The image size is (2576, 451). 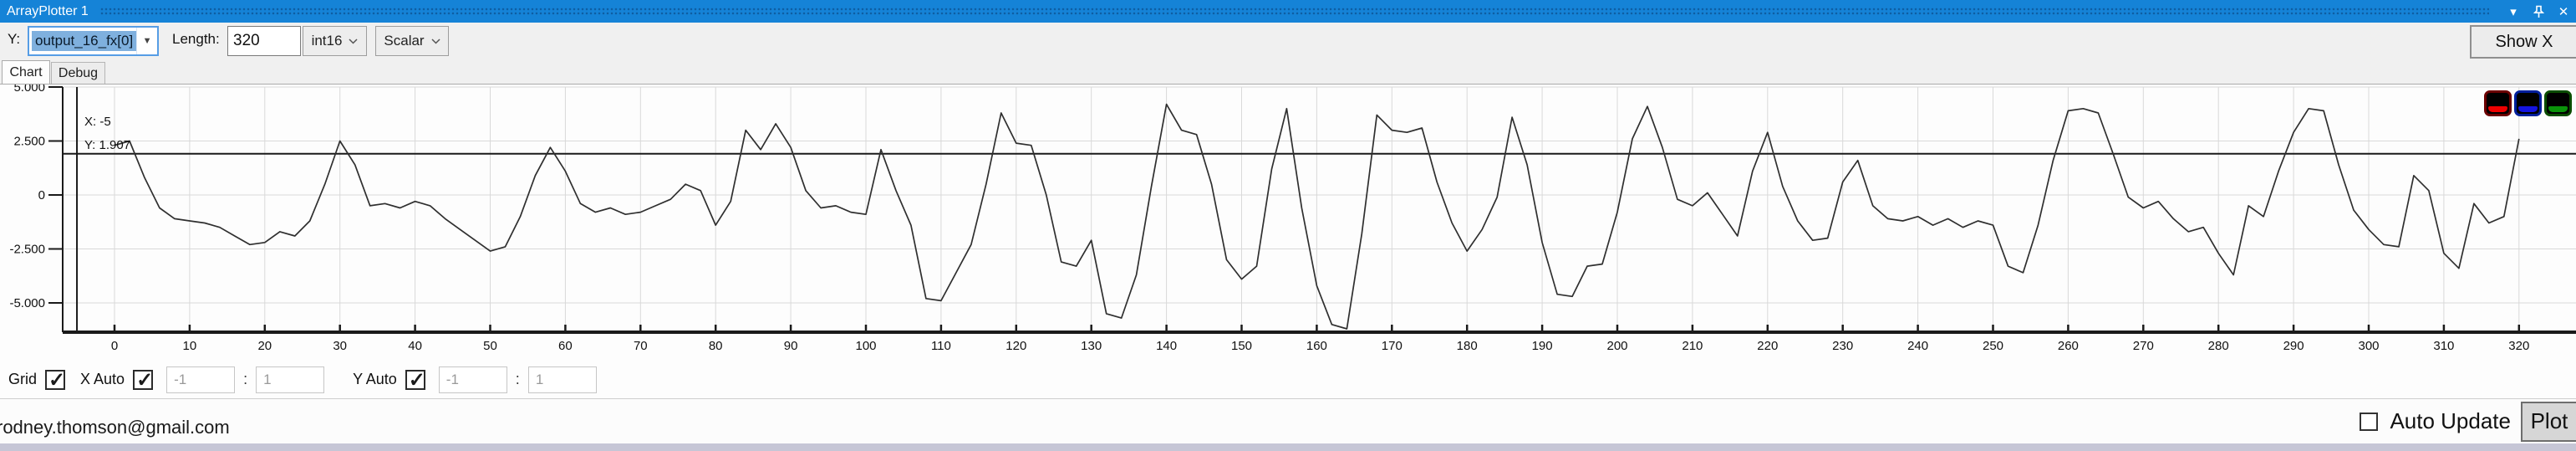 What do you see at coordinates (565, 346) in the screenshot?
I see `x-tick-label: 60` at bounding box center [565, 346].